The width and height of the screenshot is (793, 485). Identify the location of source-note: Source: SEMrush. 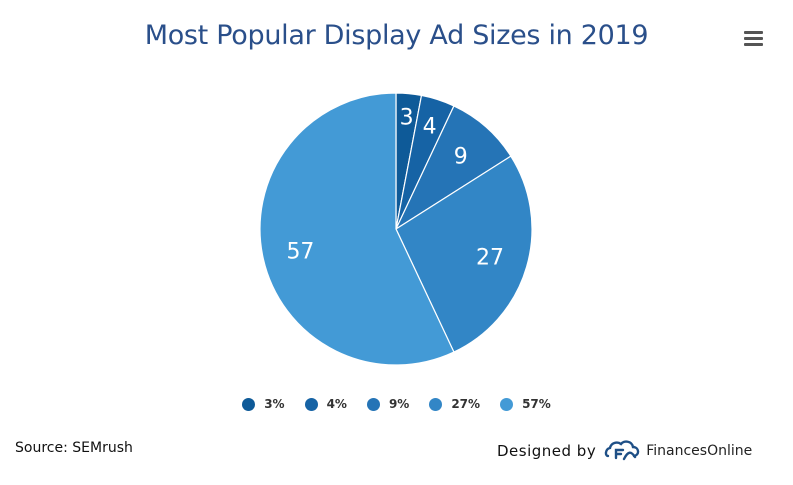
(74, 448).